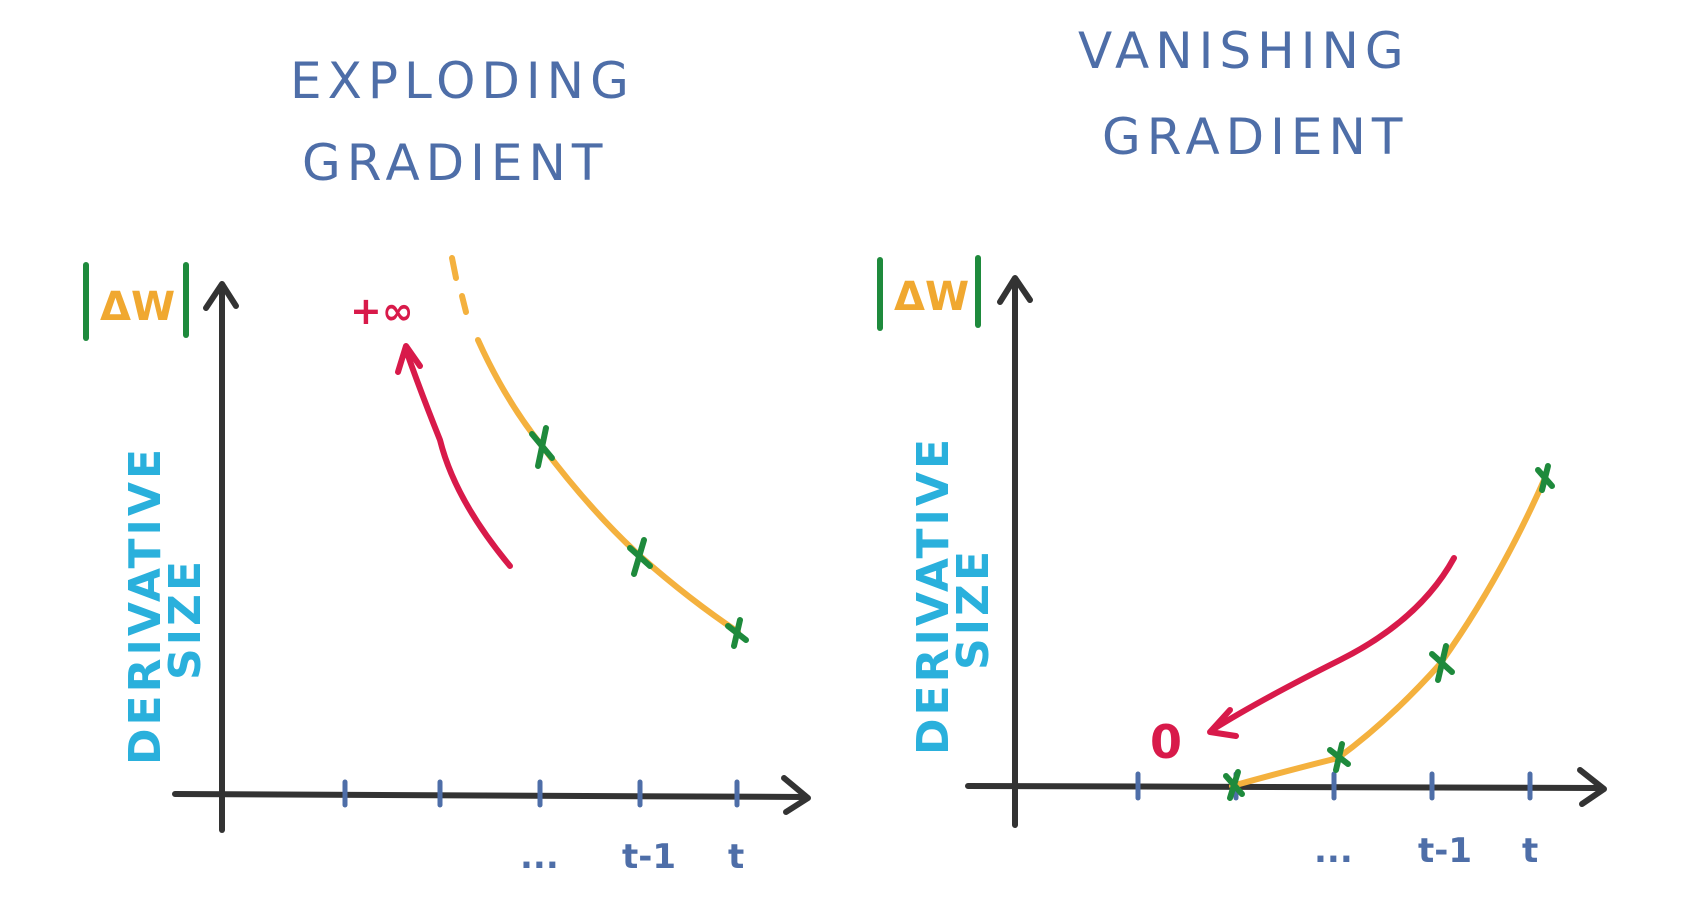 This screenshot has height=900, width=1682. What do you see at coordinates (933, 595) in the screenshot?
I see `vanishing-y-label-line1: DERIVATIVE` at bounding box center [933, 595].